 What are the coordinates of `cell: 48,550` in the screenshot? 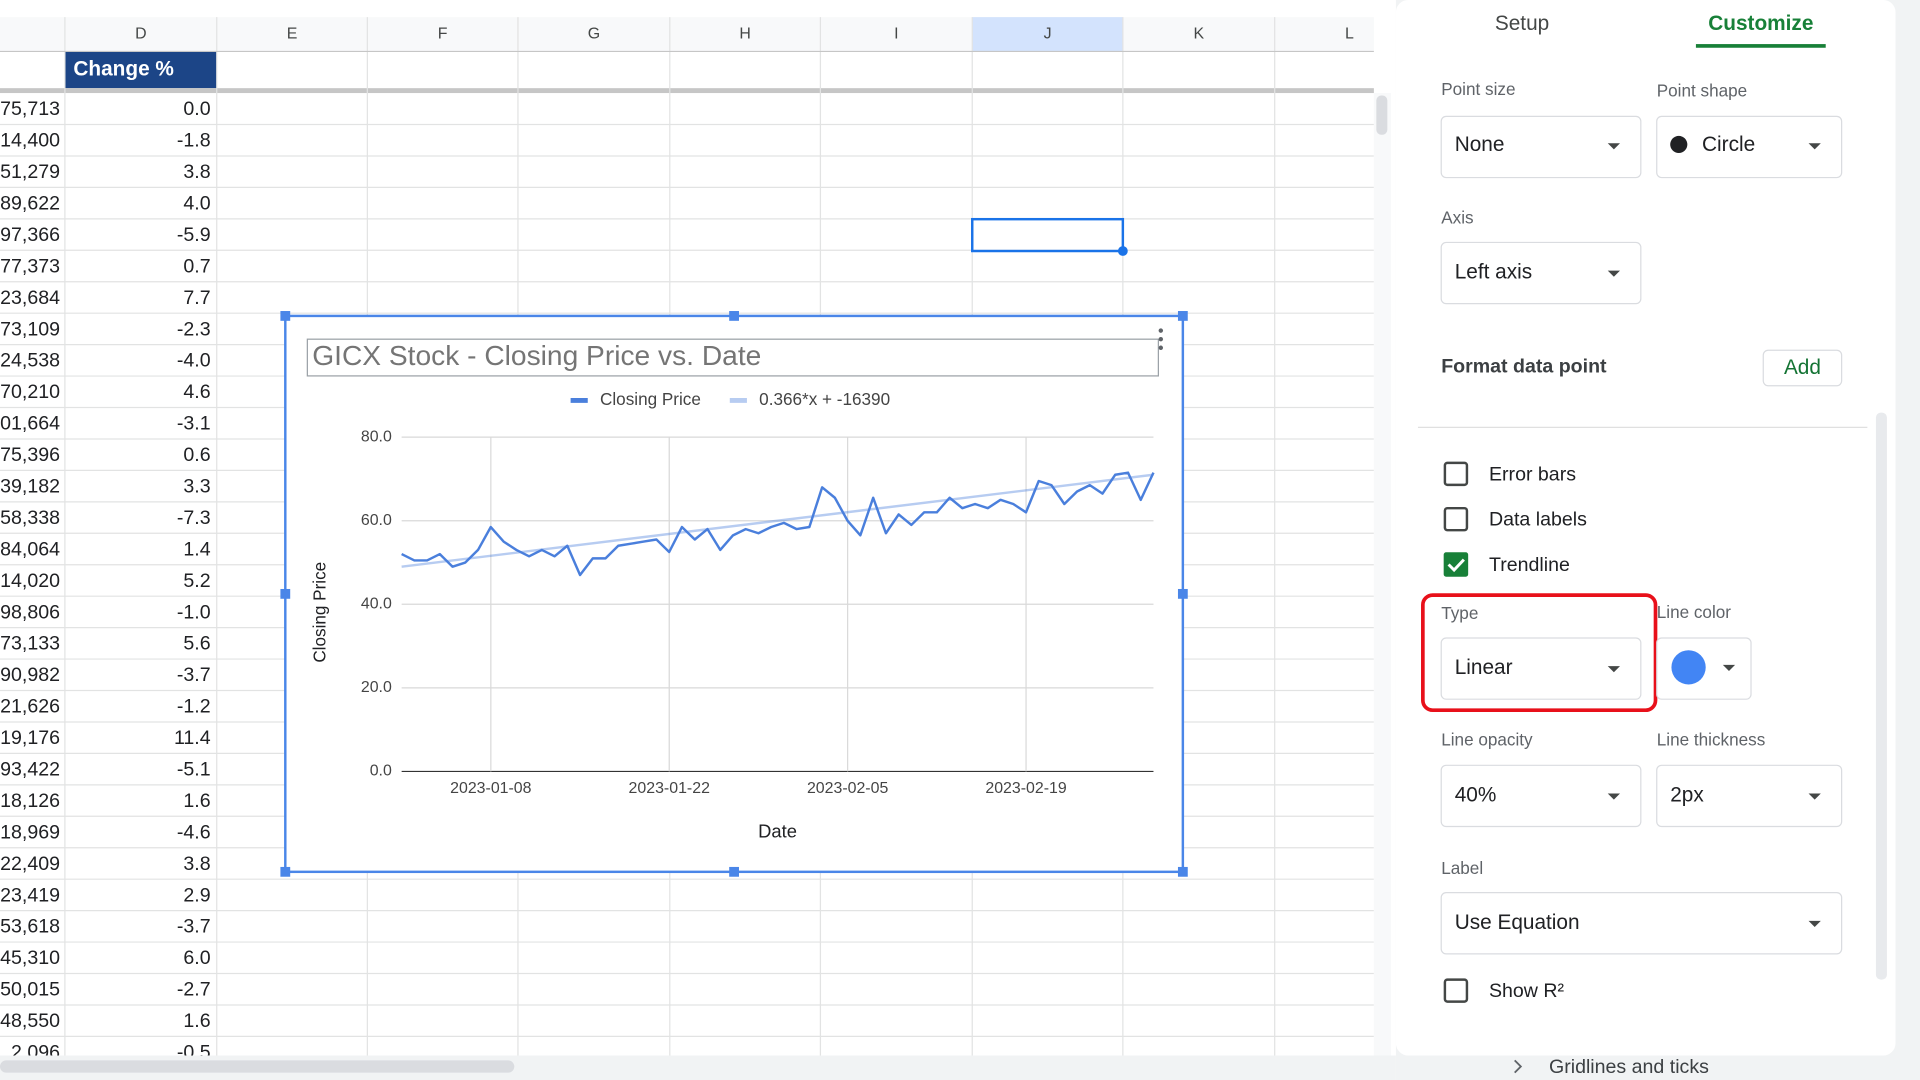 It's located at (30, 1021).